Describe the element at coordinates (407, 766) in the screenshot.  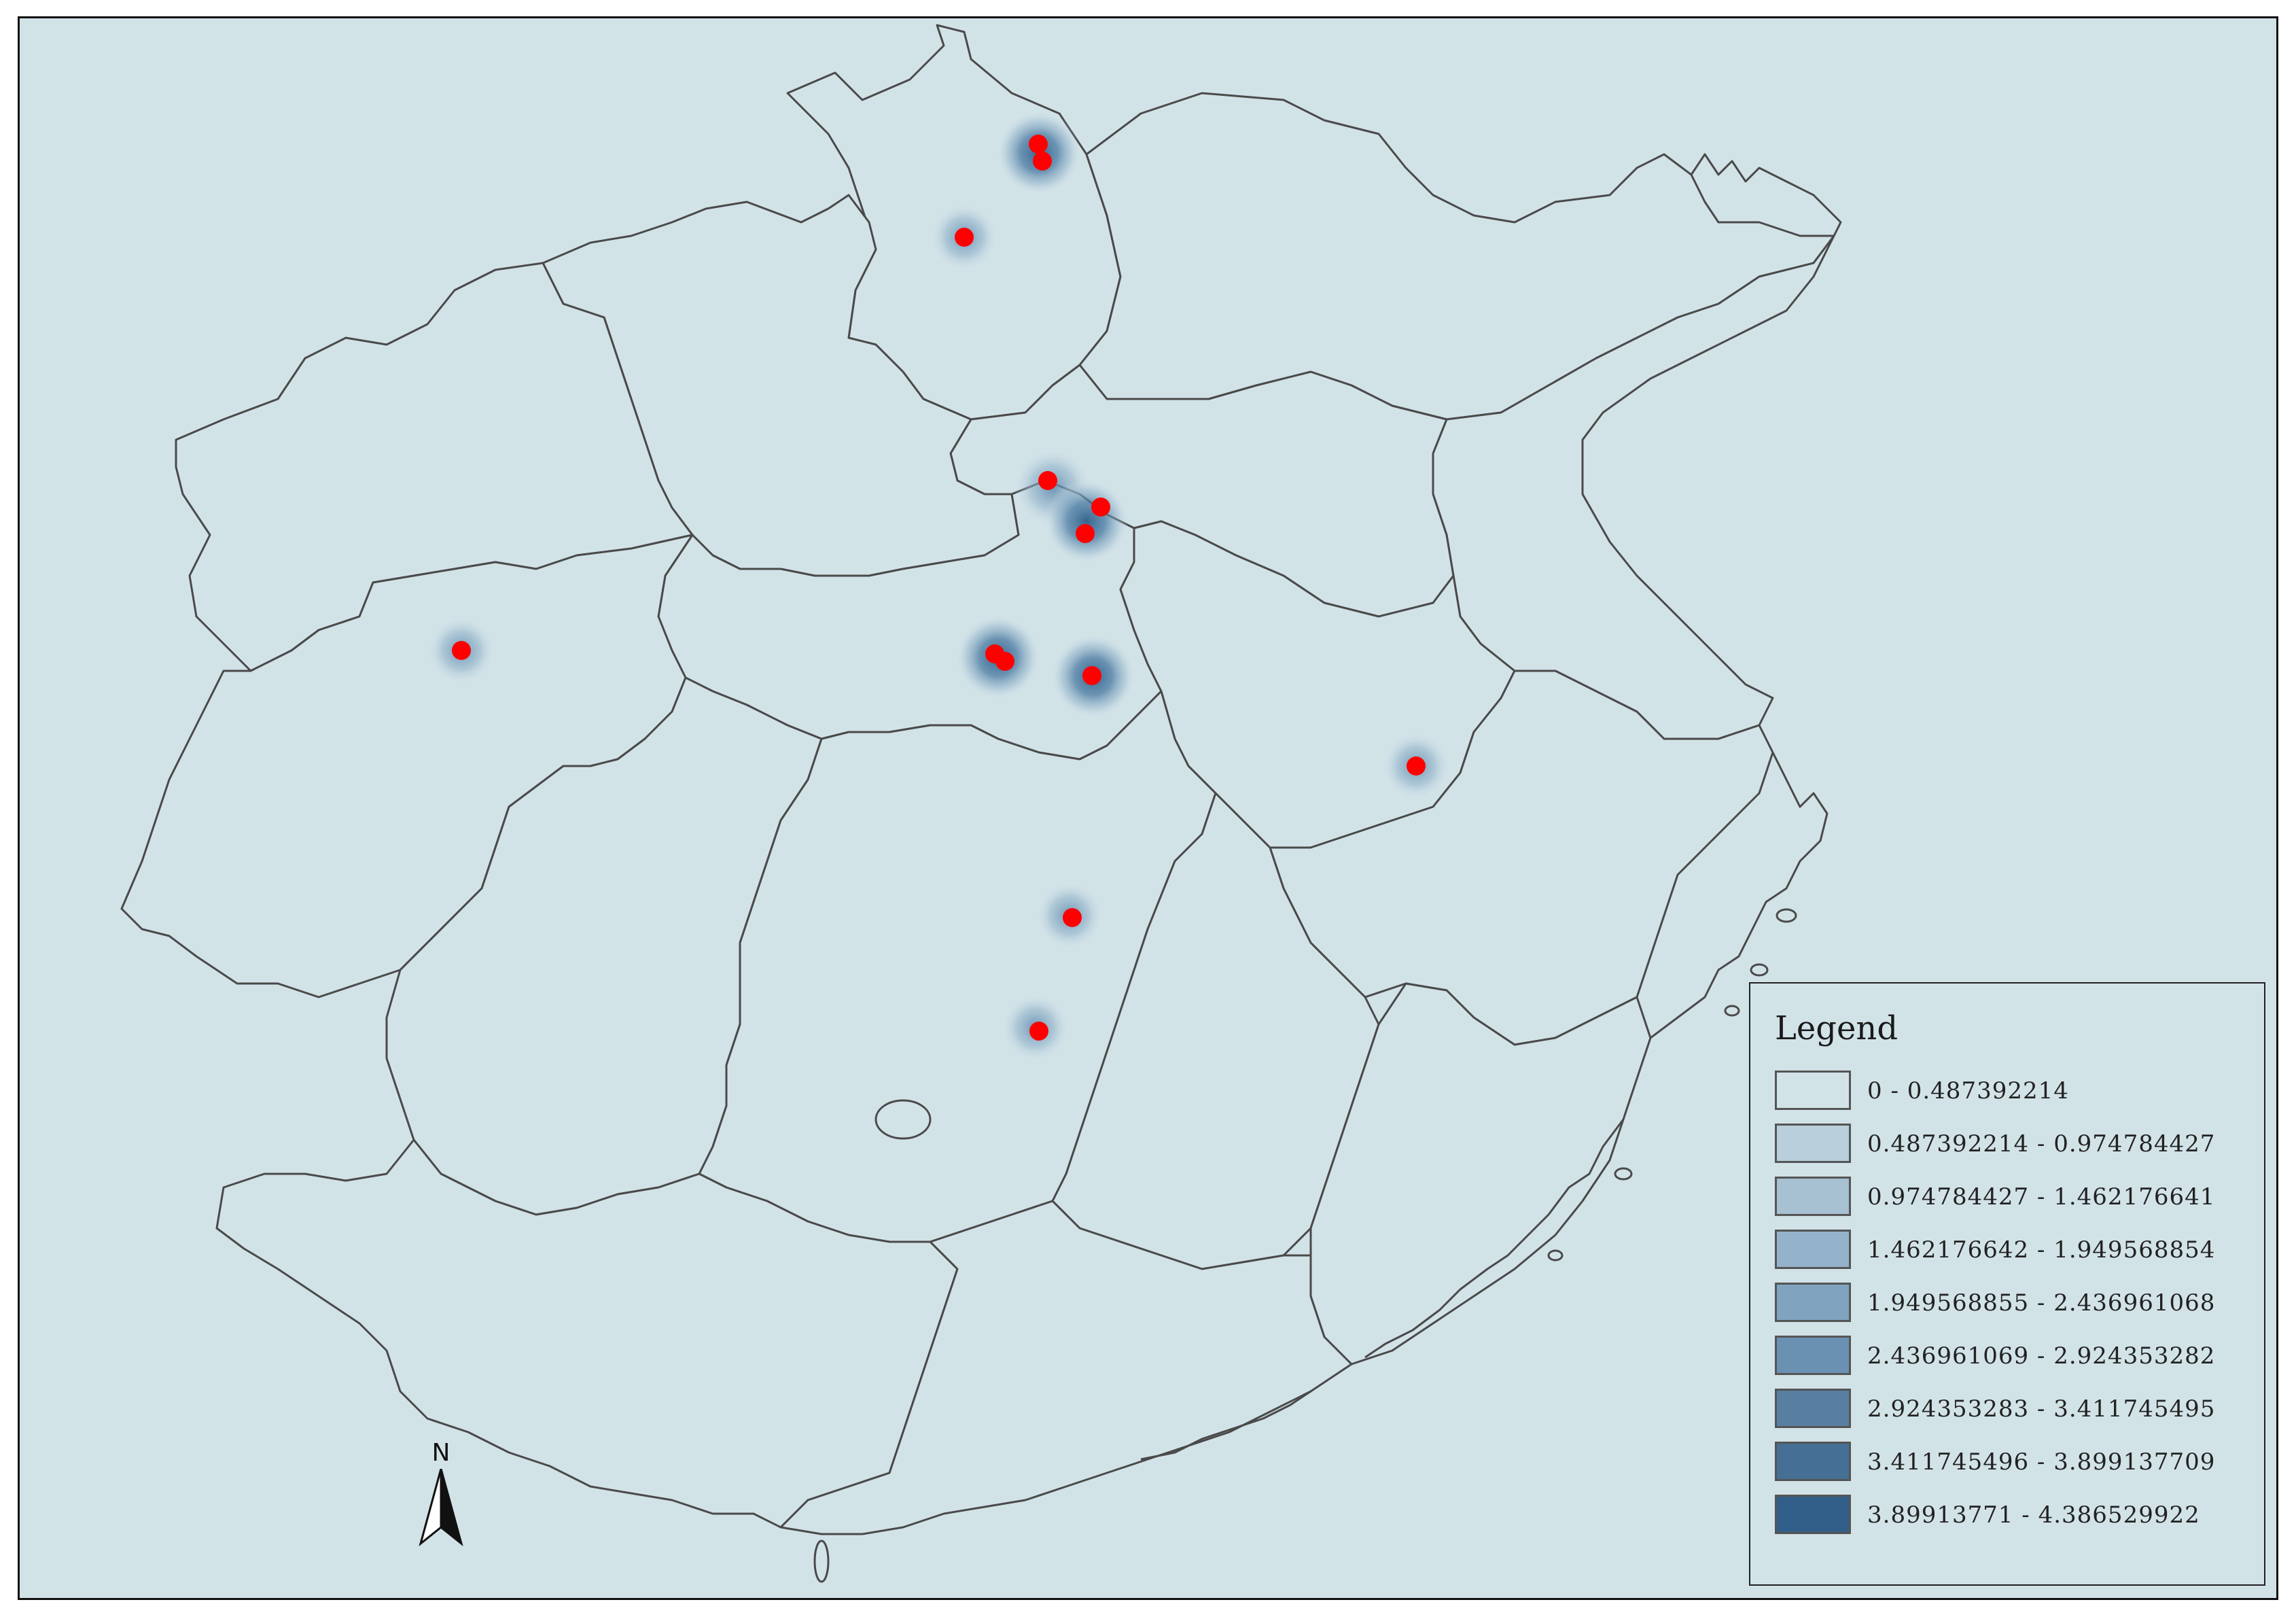
I see `province-west` at that location.